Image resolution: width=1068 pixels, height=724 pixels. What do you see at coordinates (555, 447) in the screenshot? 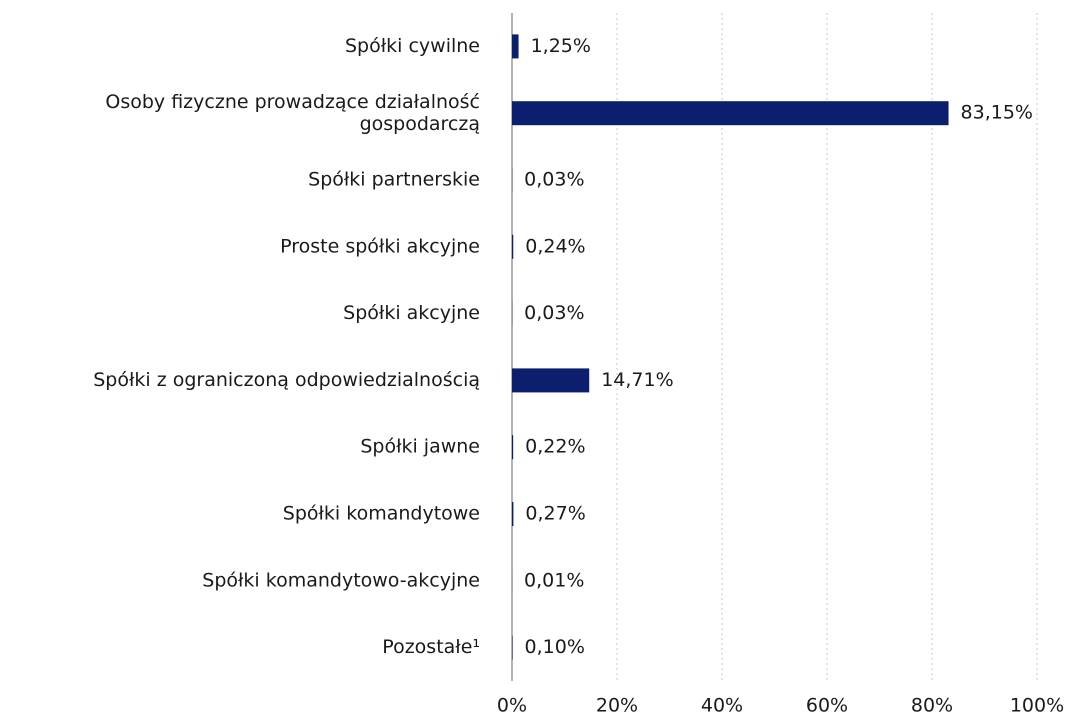
I see `value-label: 0,22%` at bounding box center [555, 447].